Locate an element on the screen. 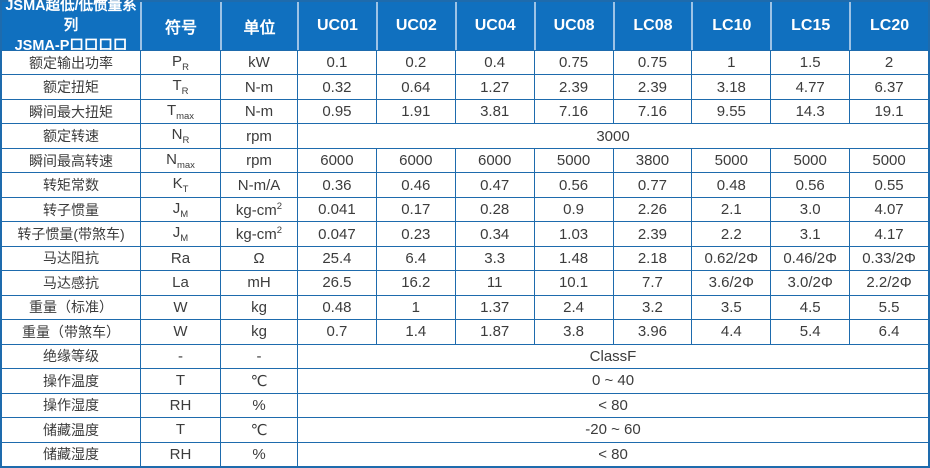 This screenshot has height=468, width=930. row-symbol: T is located at coordinates (180, 380).